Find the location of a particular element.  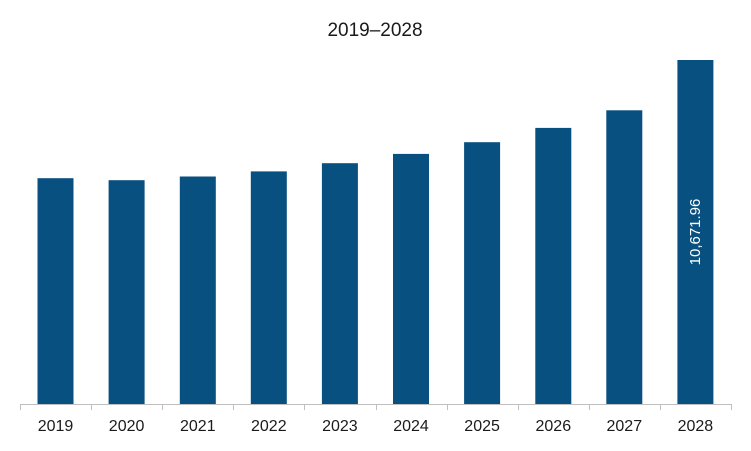

x-tick-label-2021: 2021 is located at coordinates (198, 426).